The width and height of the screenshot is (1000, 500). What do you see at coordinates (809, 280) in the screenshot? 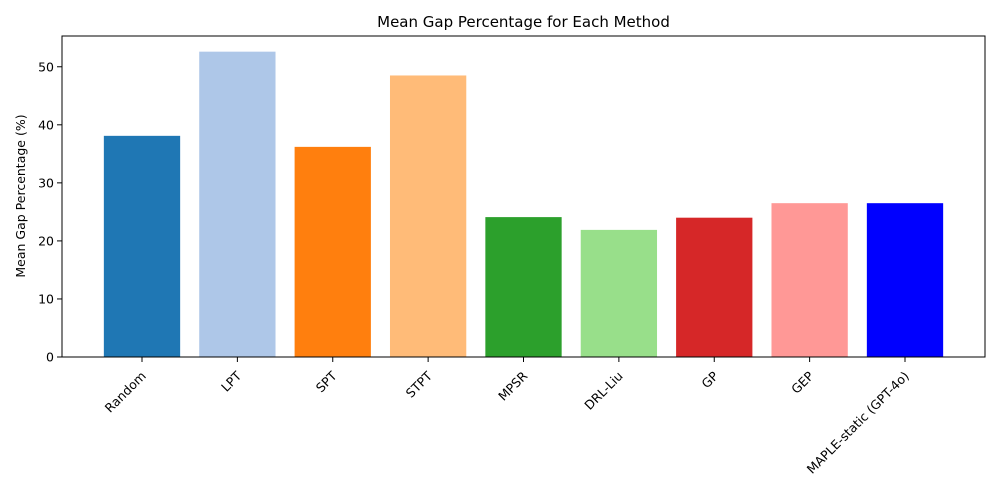
I see `bar-gep` at bounding box center [809, 280].